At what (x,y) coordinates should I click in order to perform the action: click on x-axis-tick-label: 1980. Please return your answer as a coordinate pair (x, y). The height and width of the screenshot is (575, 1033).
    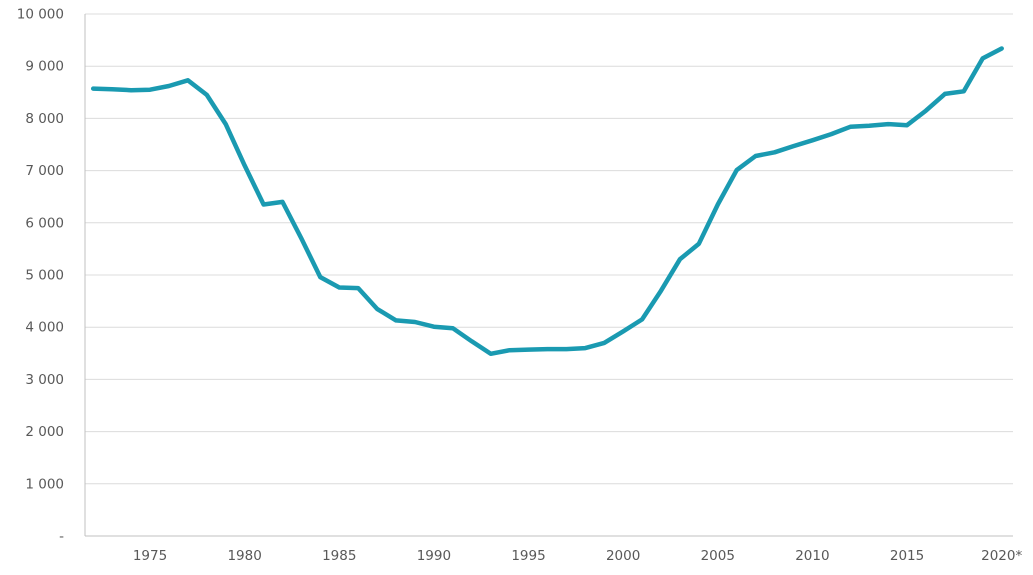
    Looking at the image, I should click on (244, 556).